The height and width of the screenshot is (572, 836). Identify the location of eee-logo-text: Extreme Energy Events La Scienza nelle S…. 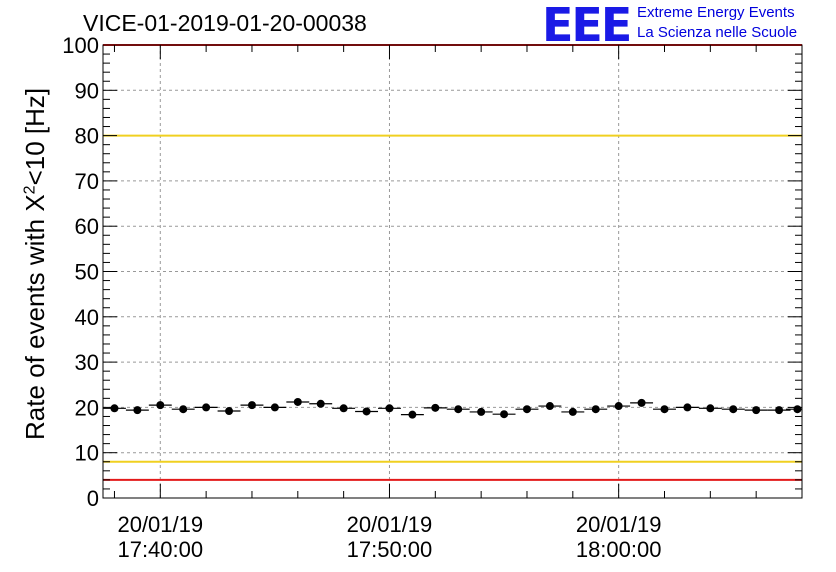
(717, 23).